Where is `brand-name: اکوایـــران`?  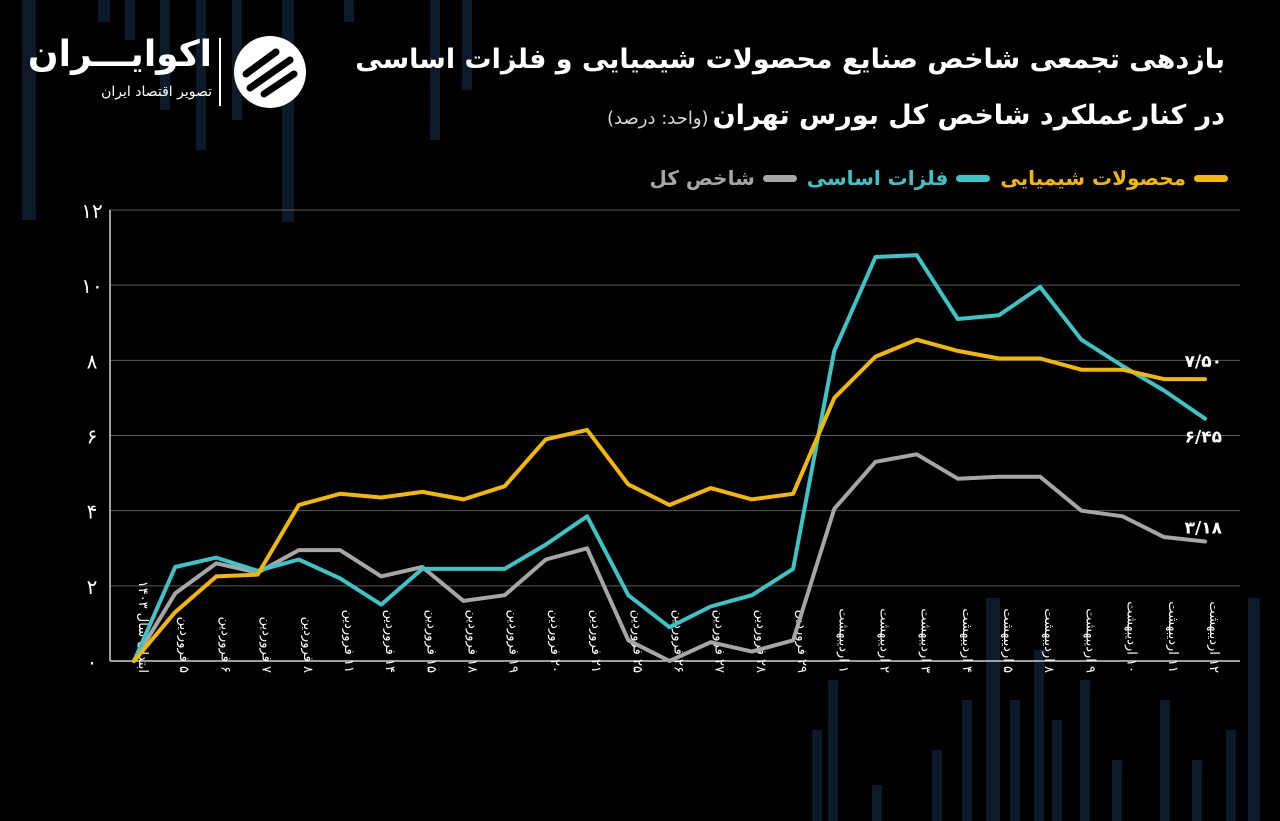
brand-name: اکوایـــران is located at coordinates (119, 54).